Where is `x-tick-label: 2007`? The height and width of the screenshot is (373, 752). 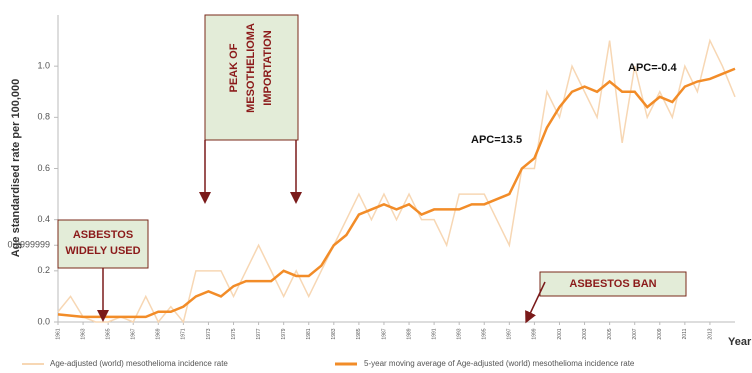
x-tick-label: 2007 is located at coordinates (635, 333).